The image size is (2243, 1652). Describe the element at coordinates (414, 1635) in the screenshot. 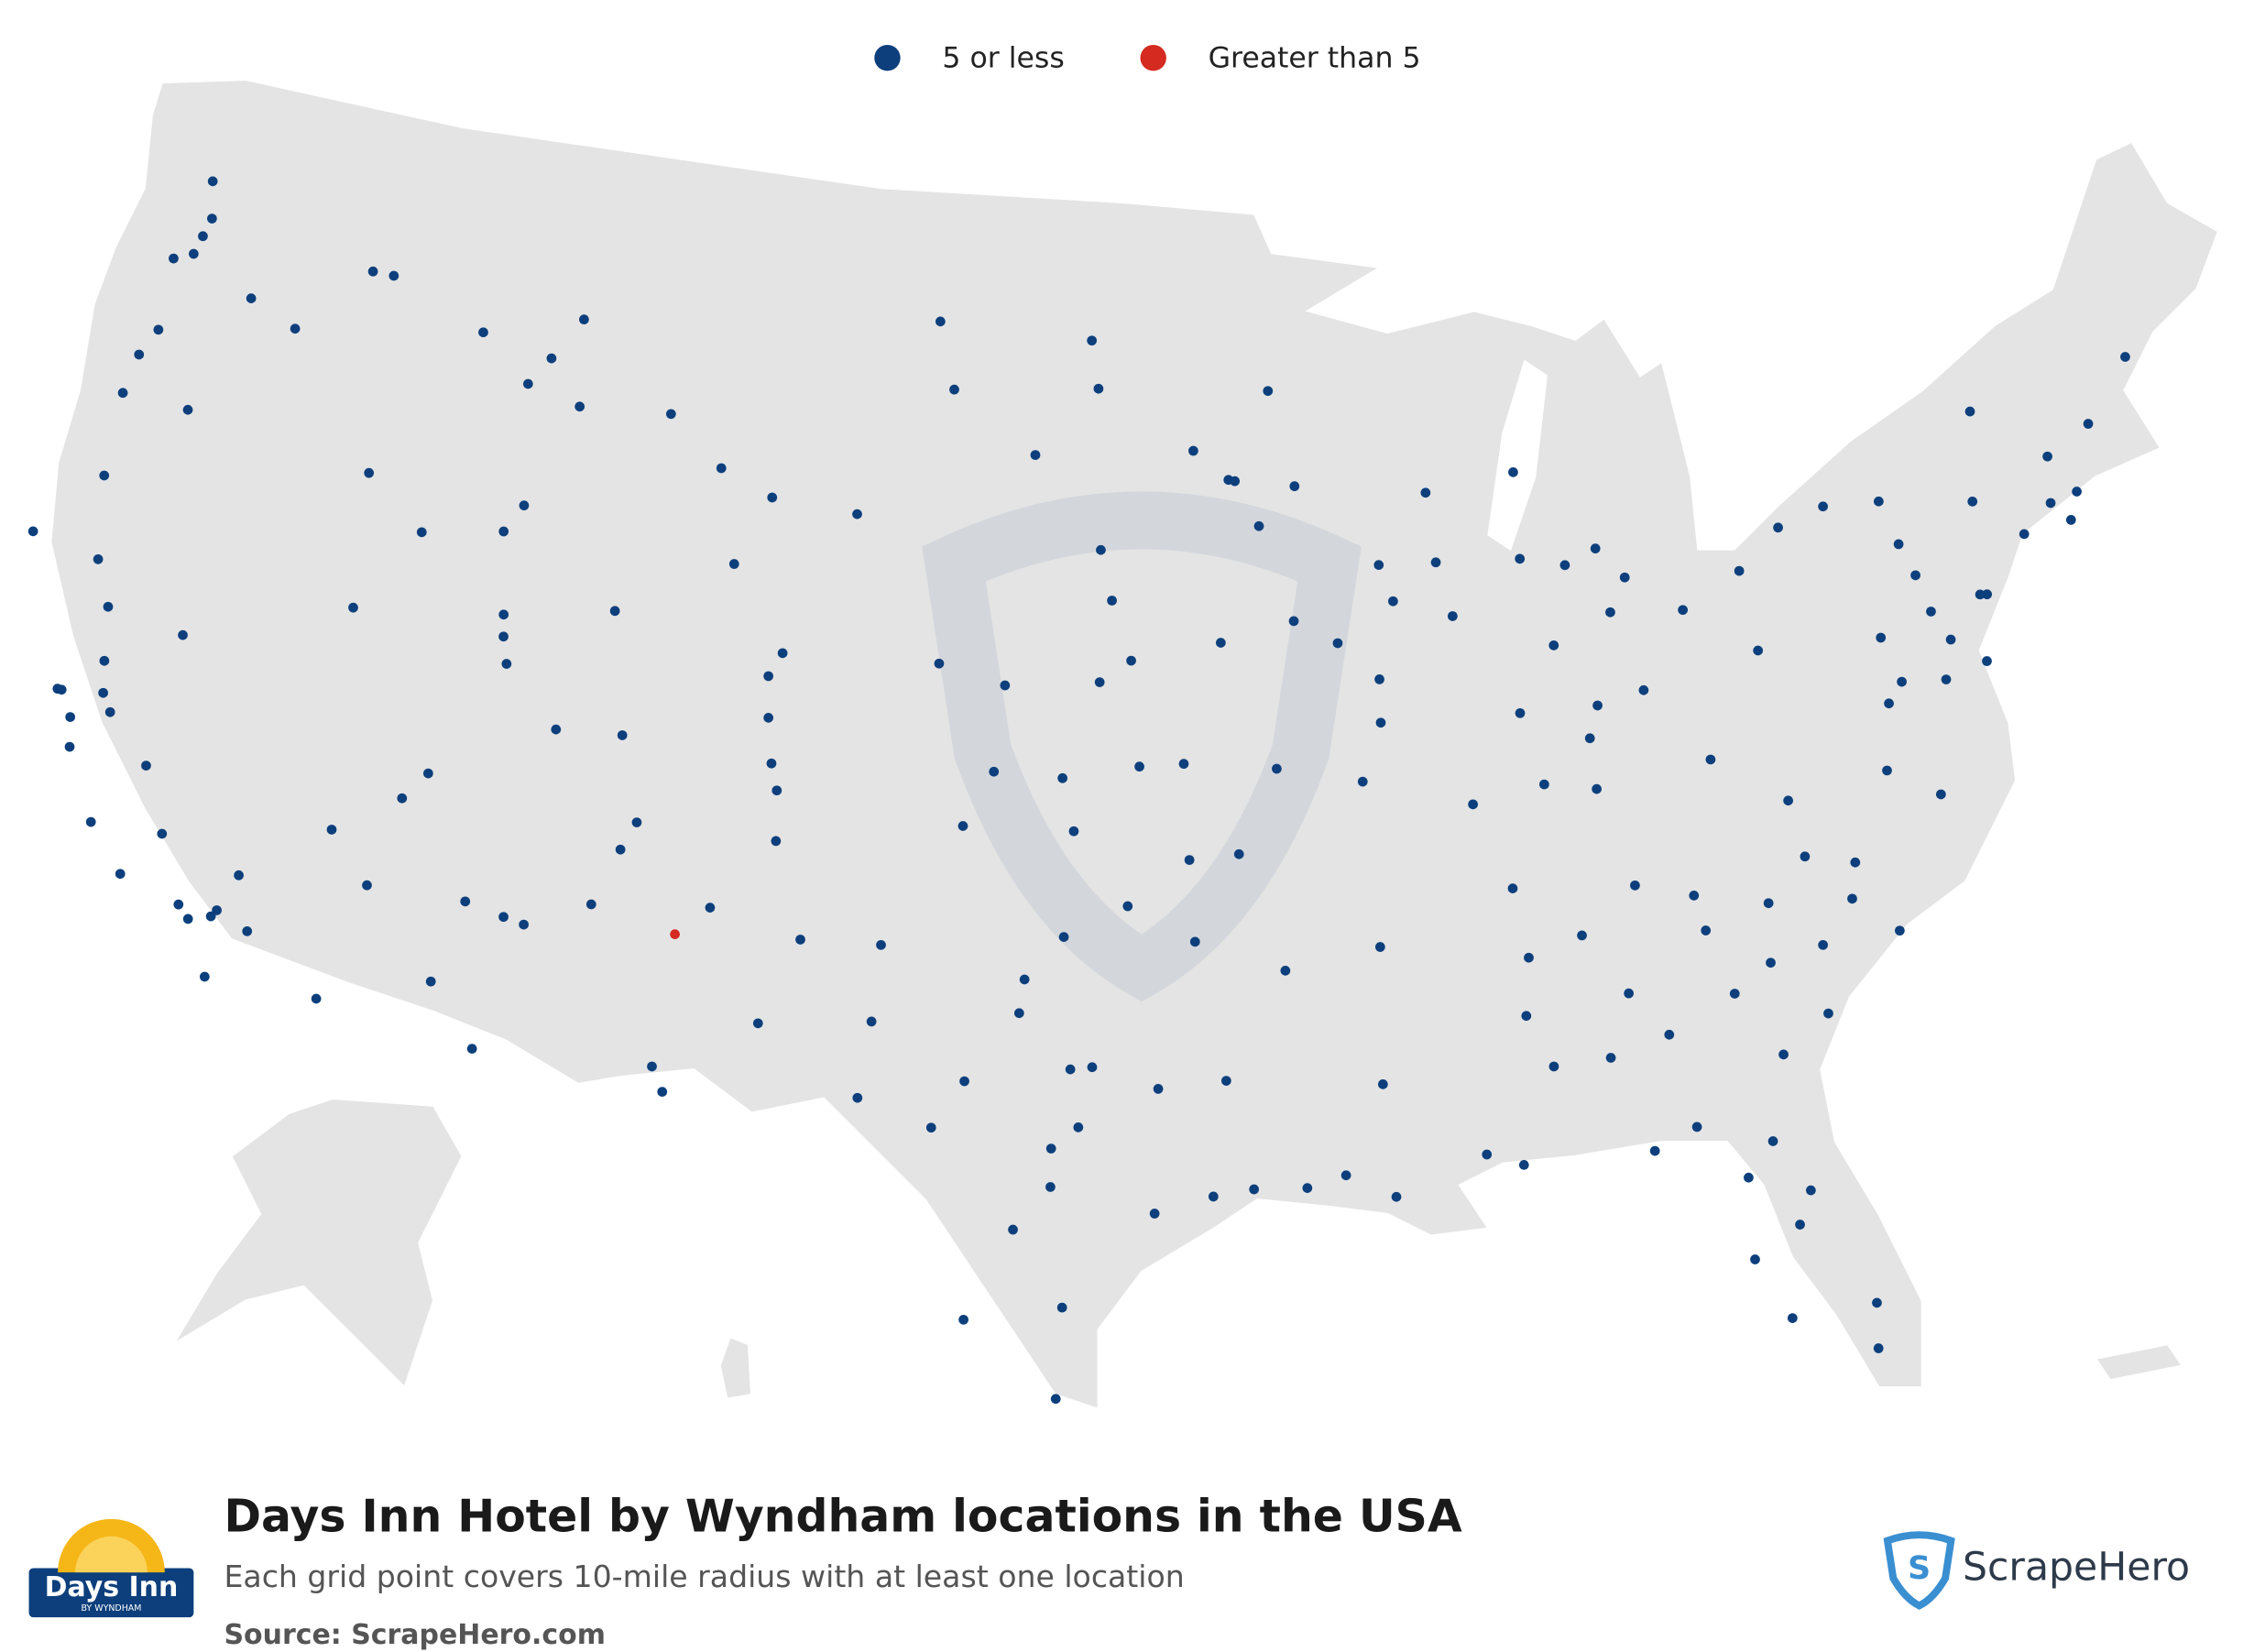

I see `source: Source: ScrapeHero.com` at that location.